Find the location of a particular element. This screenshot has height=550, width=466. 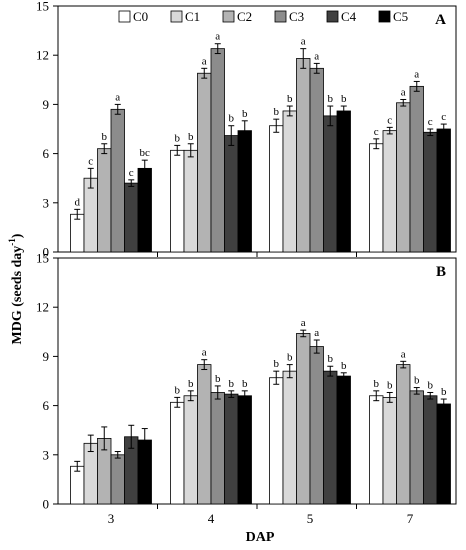

legend-swatch-c3 is located at coordinates (280, 16).